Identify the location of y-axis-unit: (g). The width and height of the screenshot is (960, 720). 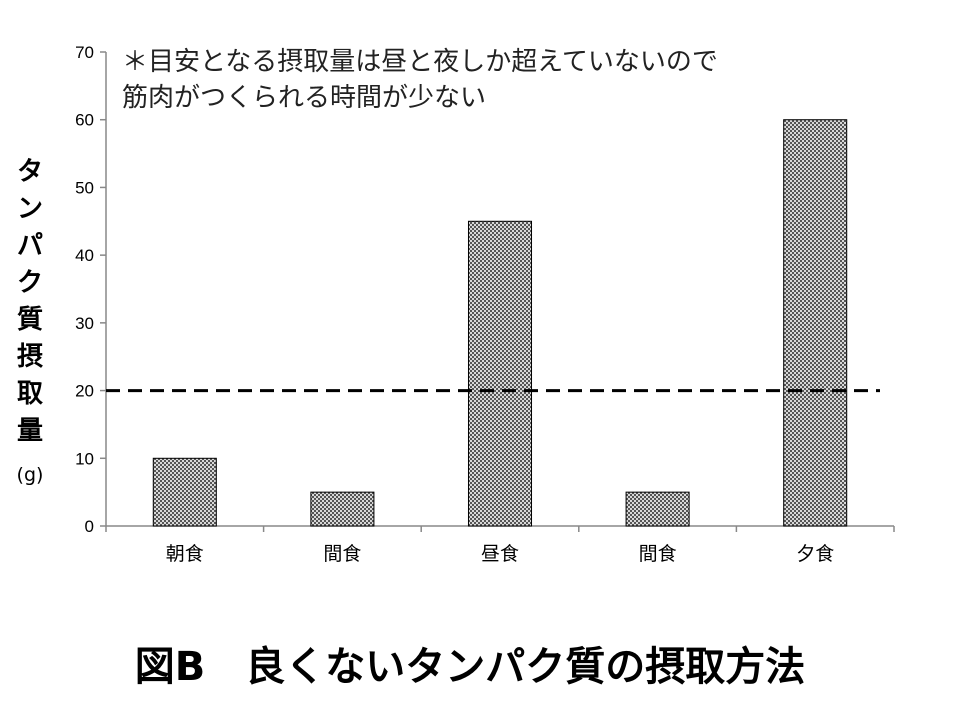
(30, 475).